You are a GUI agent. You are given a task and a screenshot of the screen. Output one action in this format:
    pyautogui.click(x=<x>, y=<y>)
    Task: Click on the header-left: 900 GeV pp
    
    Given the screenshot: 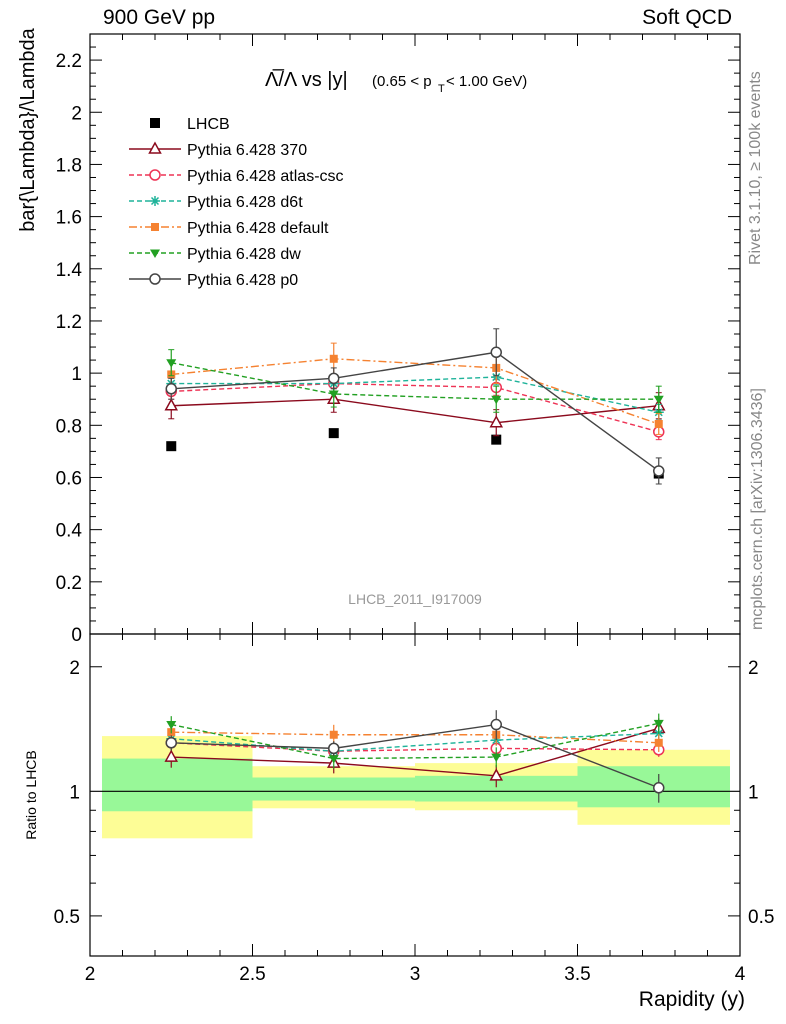 What is the action you would take?
    pyautogui.click(x=159, y=17)
    